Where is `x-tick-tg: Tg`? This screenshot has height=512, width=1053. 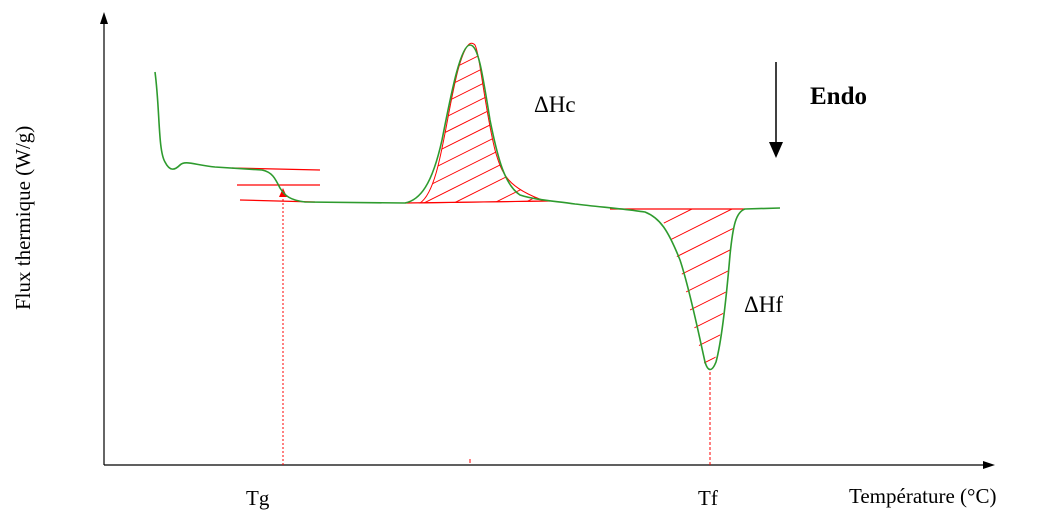 x-tick-tg: Tg is located at coordinates (258, 498).